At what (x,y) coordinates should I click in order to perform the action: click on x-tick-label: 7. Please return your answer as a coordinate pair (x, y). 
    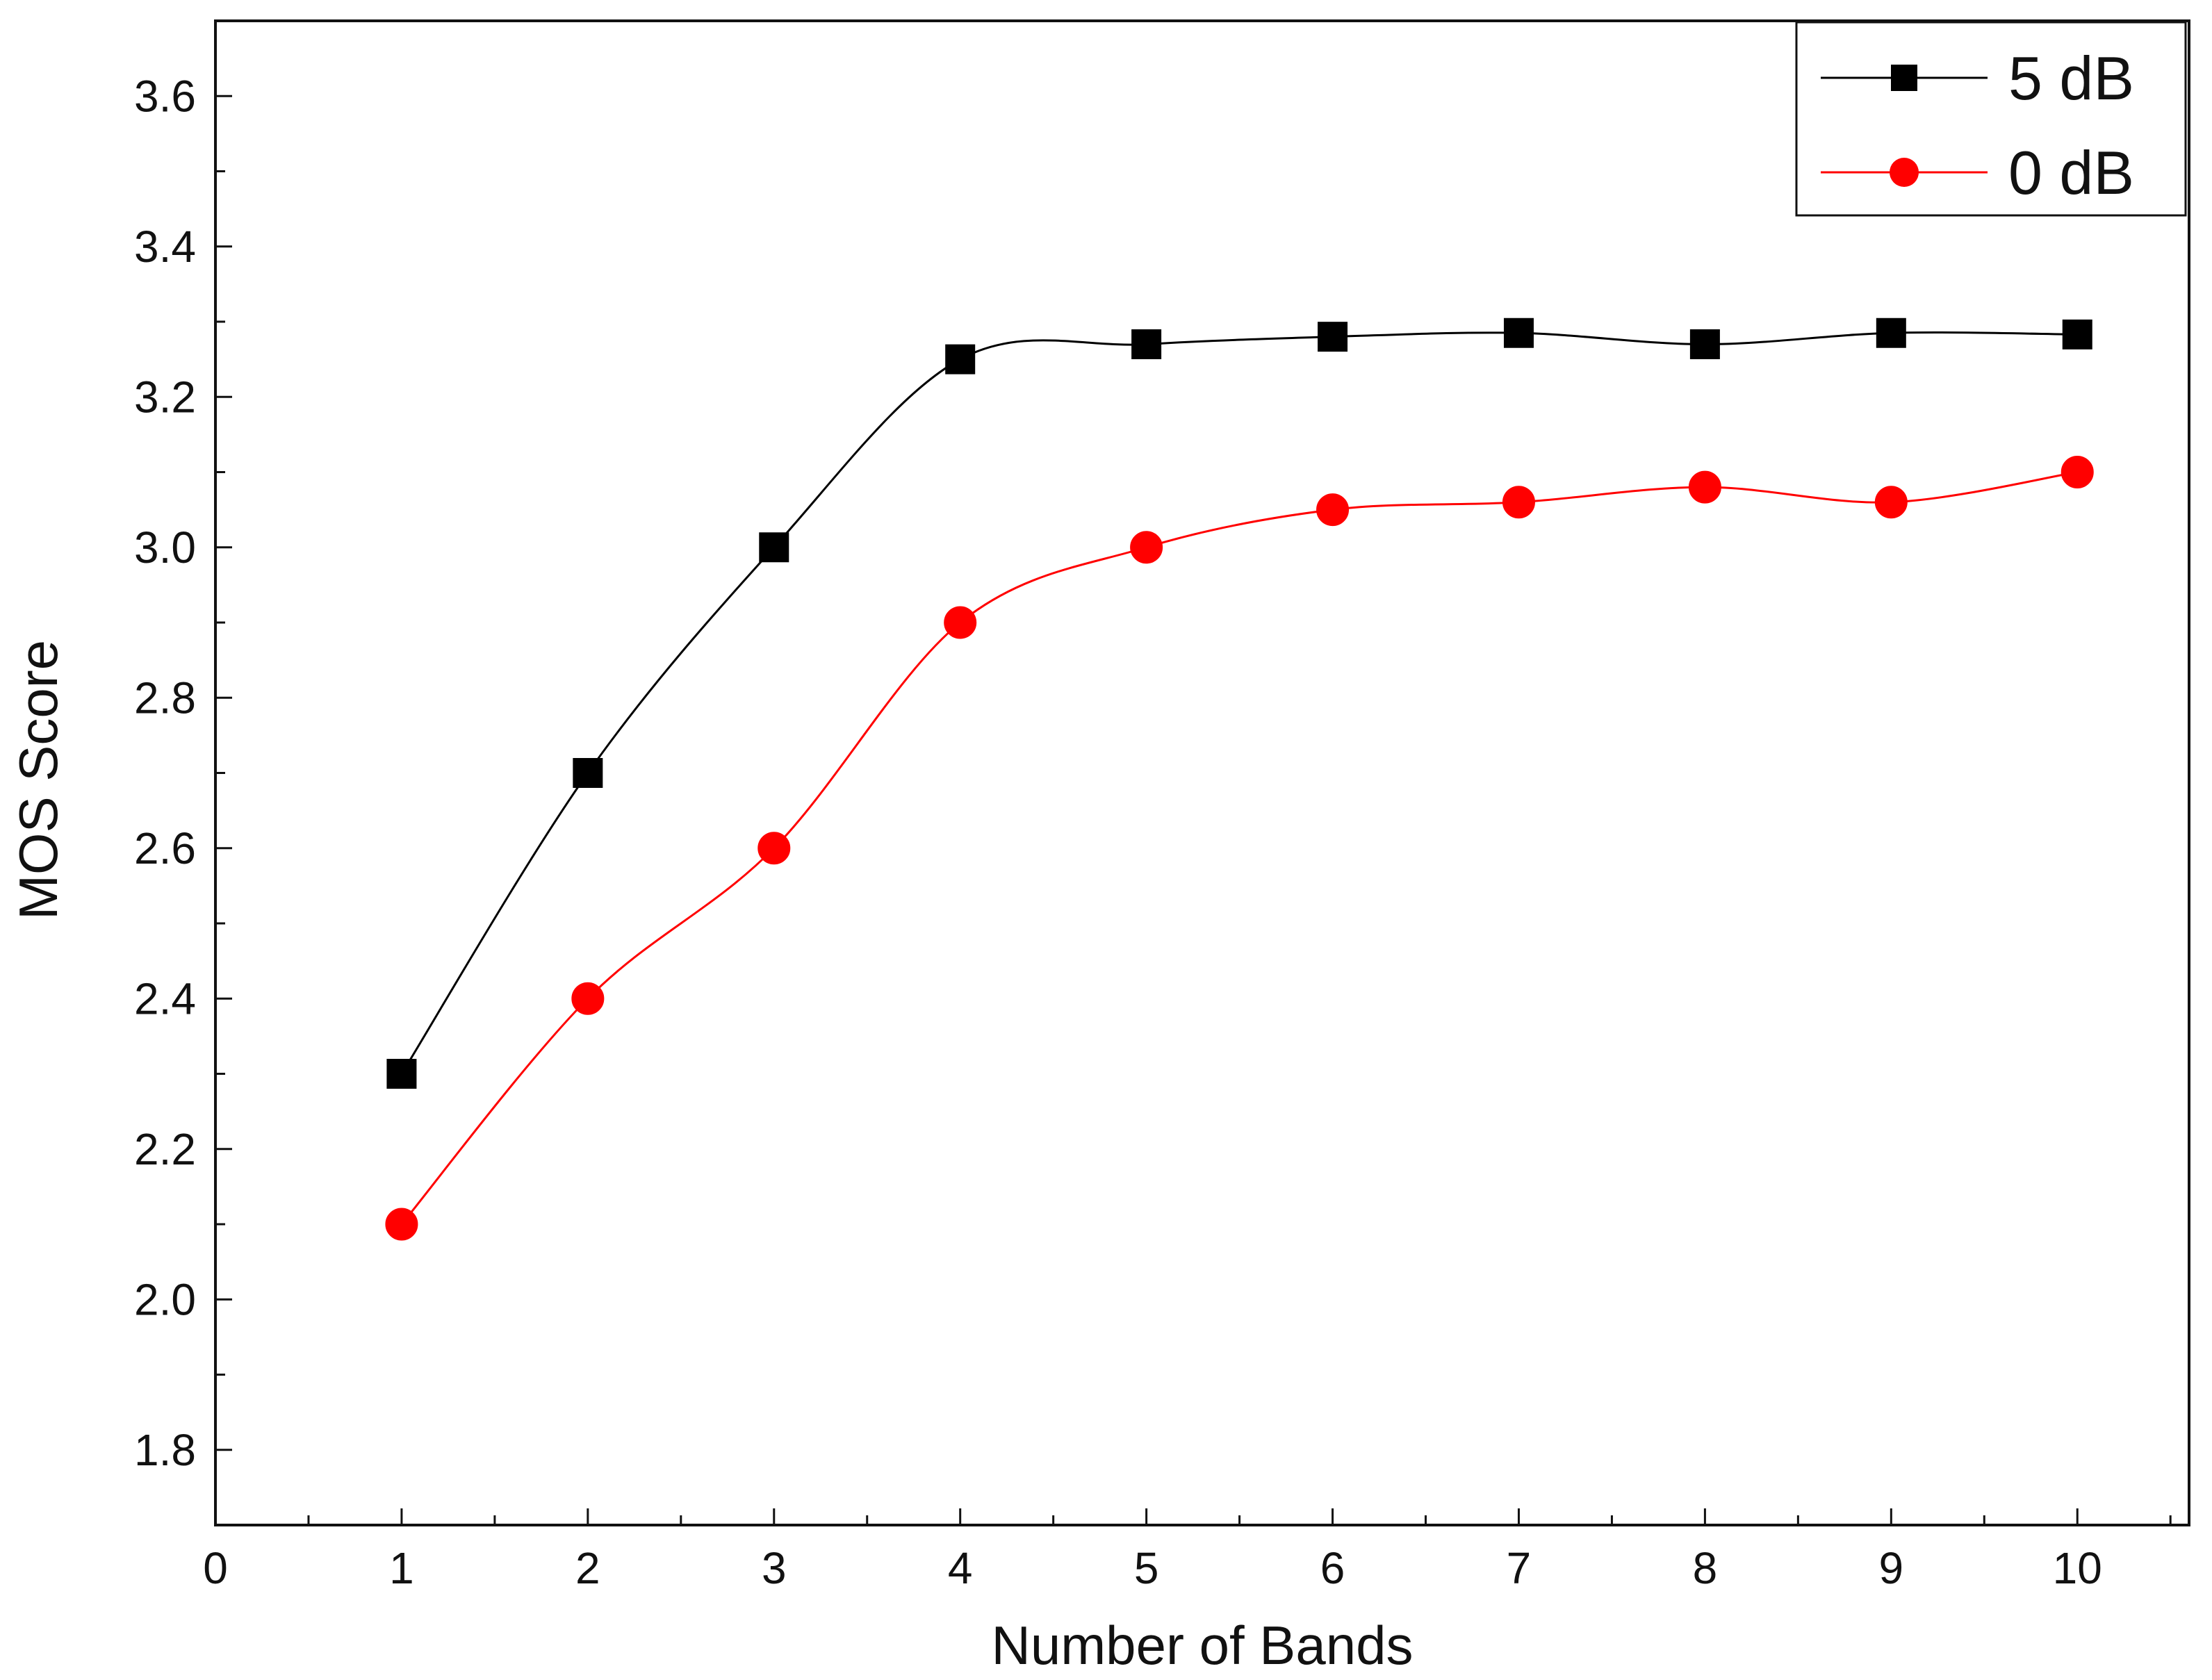
    Looking at the image, I should click on (1520, 1568).